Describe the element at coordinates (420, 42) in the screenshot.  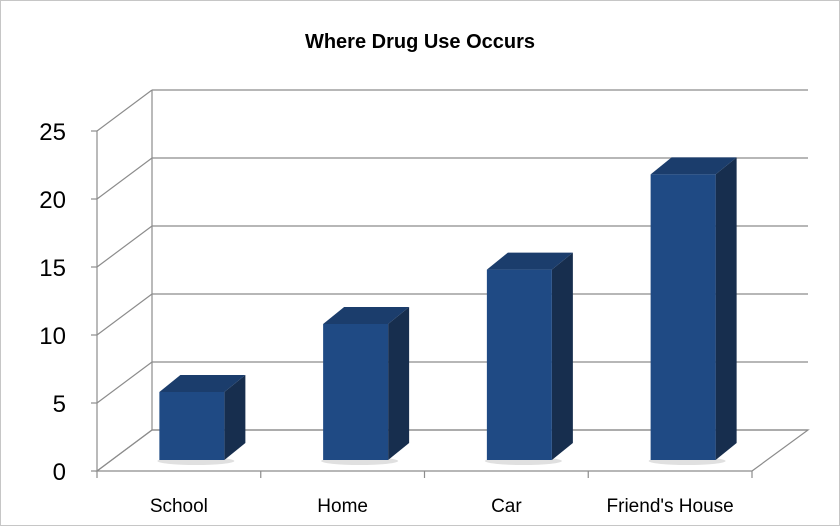
I see `chart-title: Where Drug Use Occurs` at that location.